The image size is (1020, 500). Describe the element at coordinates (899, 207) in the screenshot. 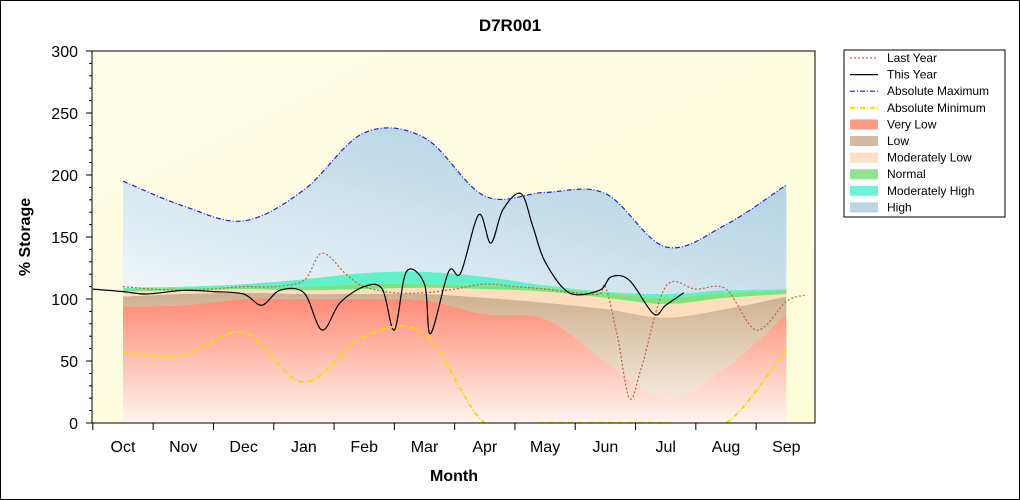

I see `legend-label: High` at that location.